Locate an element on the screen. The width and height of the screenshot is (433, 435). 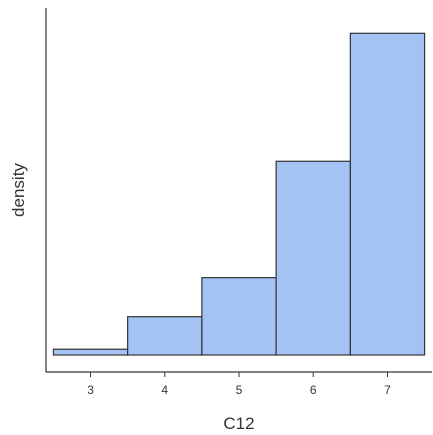
x-axis-ticks: 3 4 5 6 7 is located at coordinates (239, 384).